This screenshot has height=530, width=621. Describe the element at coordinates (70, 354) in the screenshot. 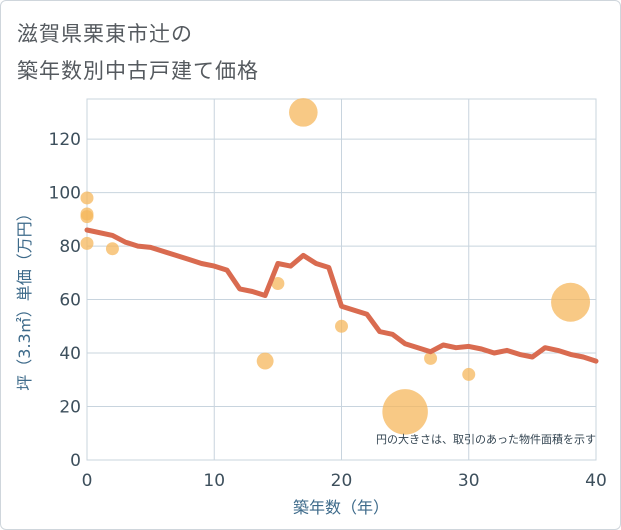

I see `y-tick-label: 40` at that location.